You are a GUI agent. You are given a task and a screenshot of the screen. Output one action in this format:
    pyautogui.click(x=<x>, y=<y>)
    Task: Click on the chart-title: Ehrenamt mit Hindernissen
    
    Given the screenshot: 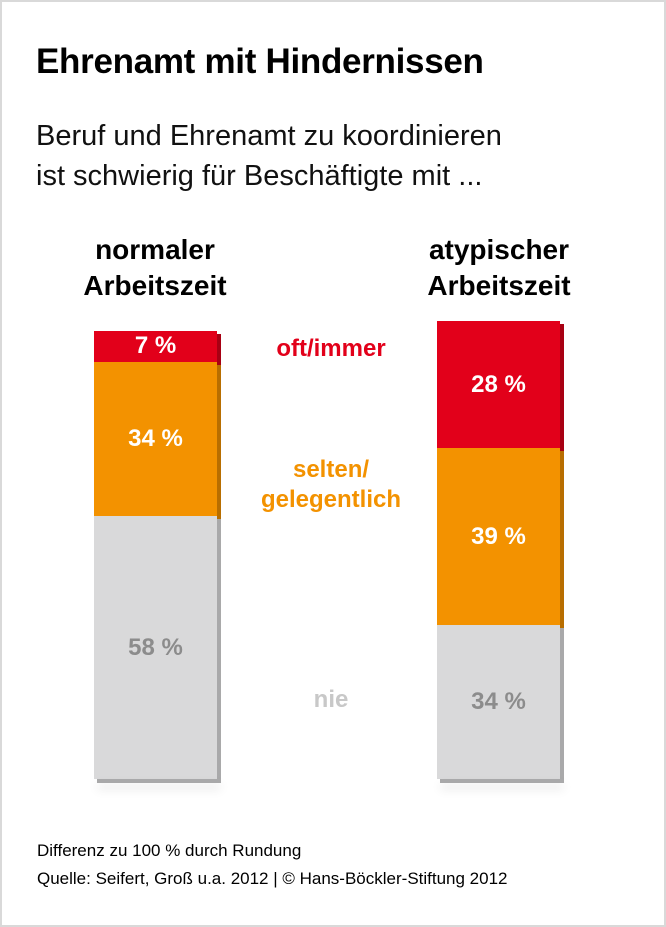 What is the action you would take?
    pyautogui.click(x=260, y=61)
    